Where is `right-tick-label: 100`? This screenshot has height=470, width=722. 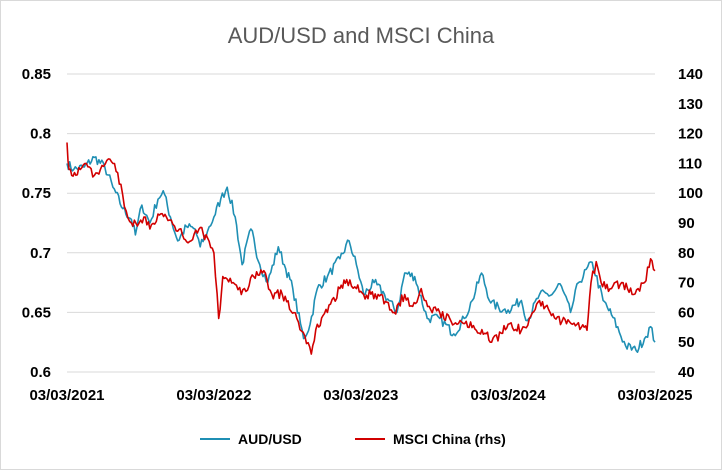
right-tick-label: 100 is located at coordinates (690, 193).